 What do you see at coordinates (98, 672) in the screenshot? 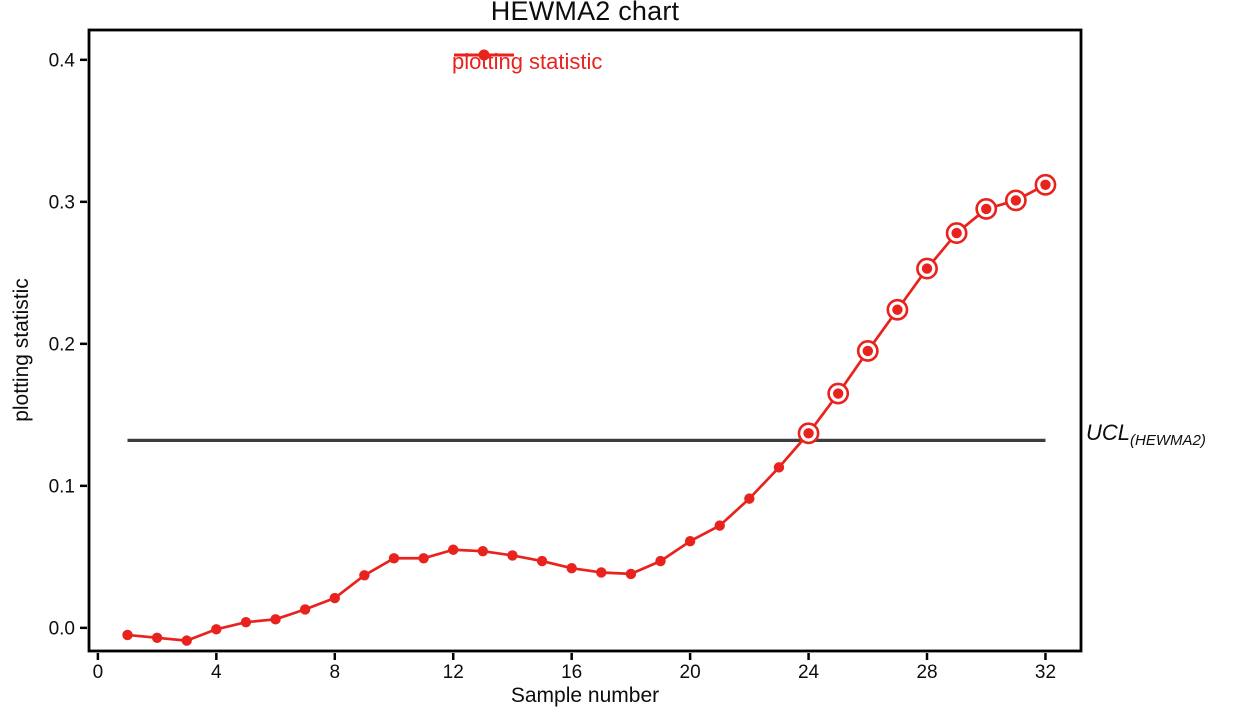
I see `x-tick-label: 0` at bounding box center [98, 672].